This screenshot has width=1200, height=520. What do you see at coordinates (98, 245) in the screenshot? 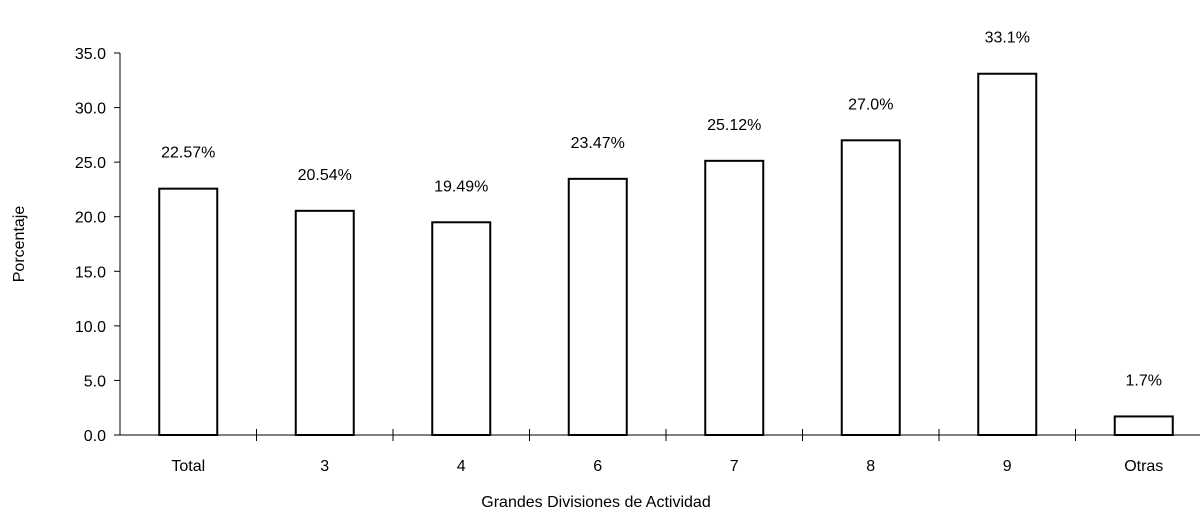
I see `y-axis: 0.0 5.0 10.0 15.0 20.0 25.0 30.0 35.0` at bounding box center [98, 245].